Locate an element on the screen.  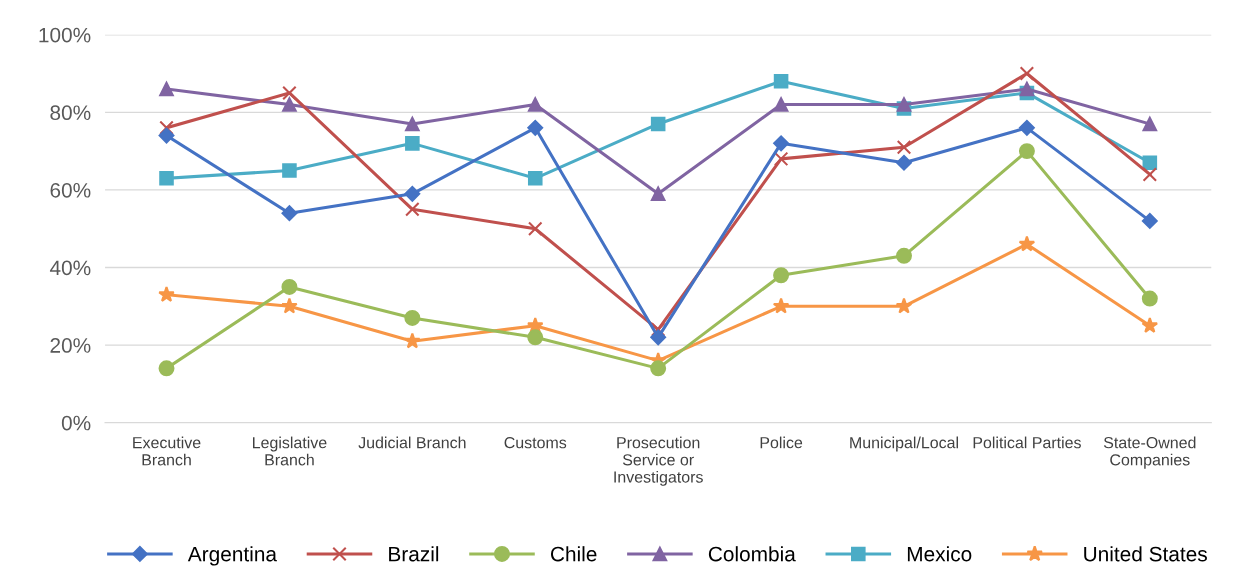
legend-label: Argentina is located at coordinates (232, 556).